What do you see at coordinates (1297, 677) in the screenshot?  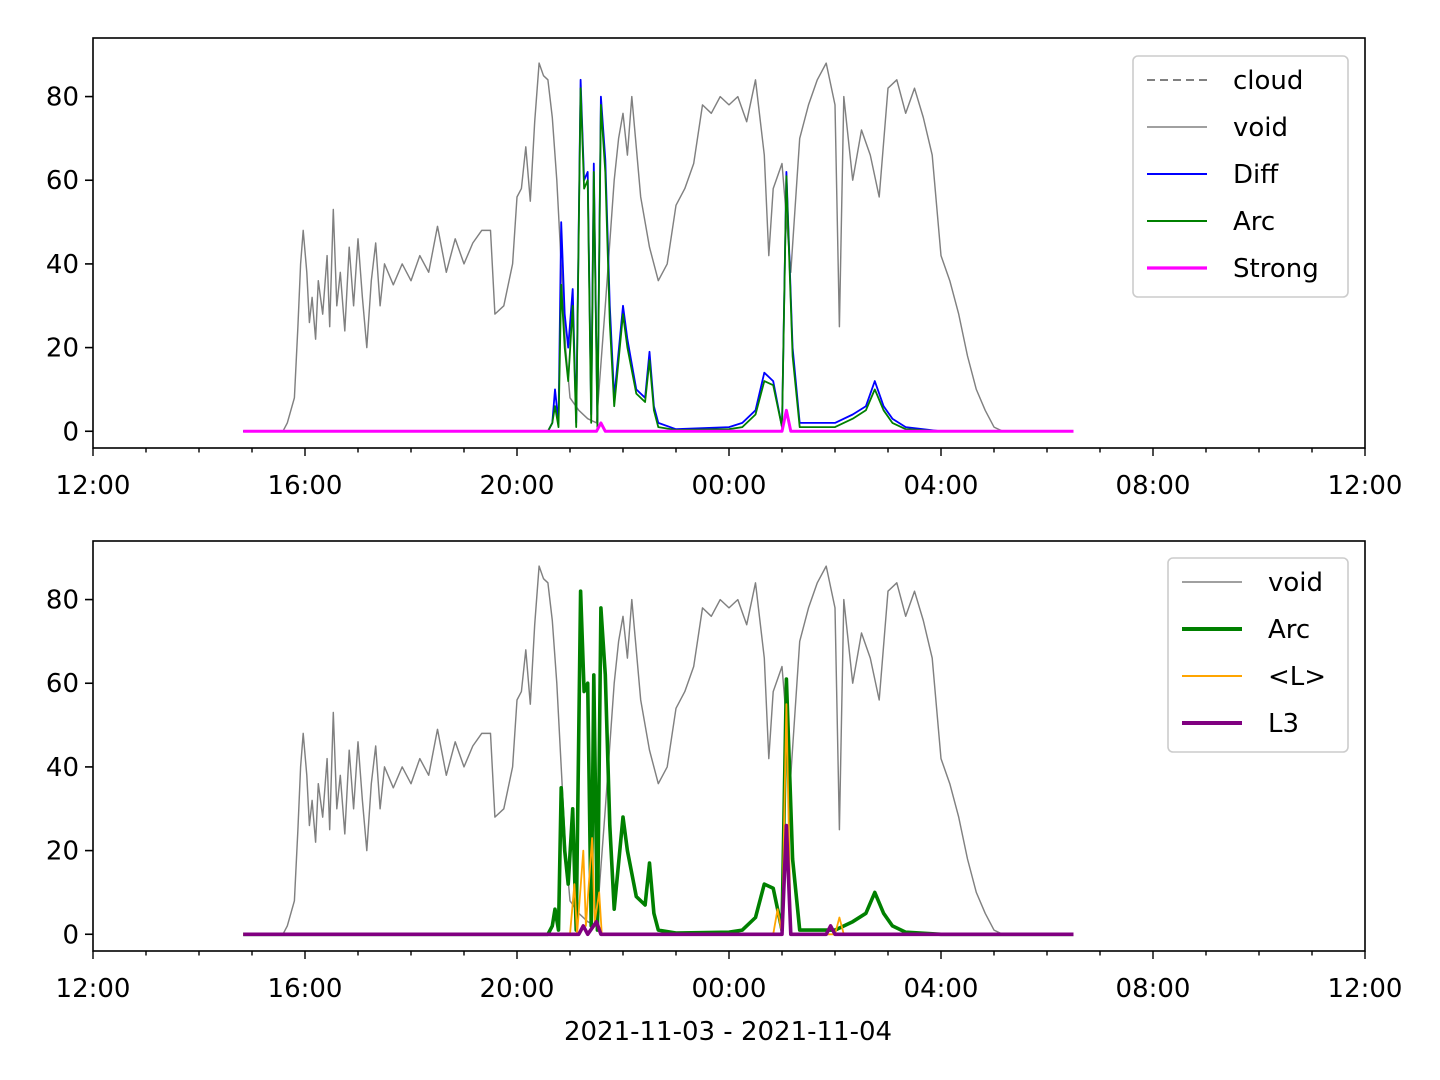 I see `legend-label: <L>` at bounding box center [1297, 677].